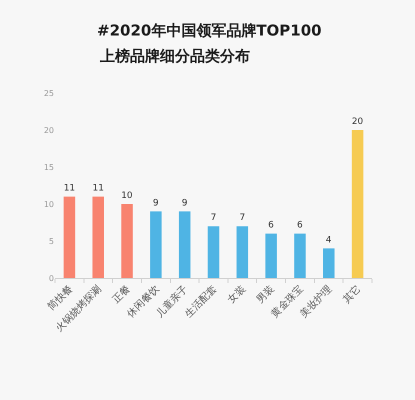 The height and width of the screenshot is (400, 415). What do you see at coordinates (121, 294) in the screenshot?
I see `x-tick-label: 正餐` at bounding box center [121, 294].